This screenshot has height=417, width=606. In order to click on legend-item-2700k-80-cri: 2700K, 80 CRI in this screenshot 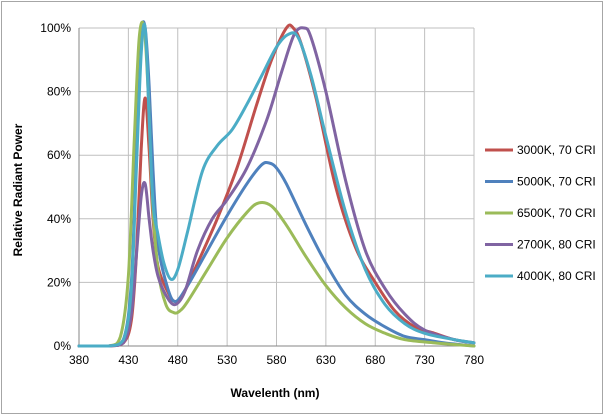, I will do `click(540, 245)`.